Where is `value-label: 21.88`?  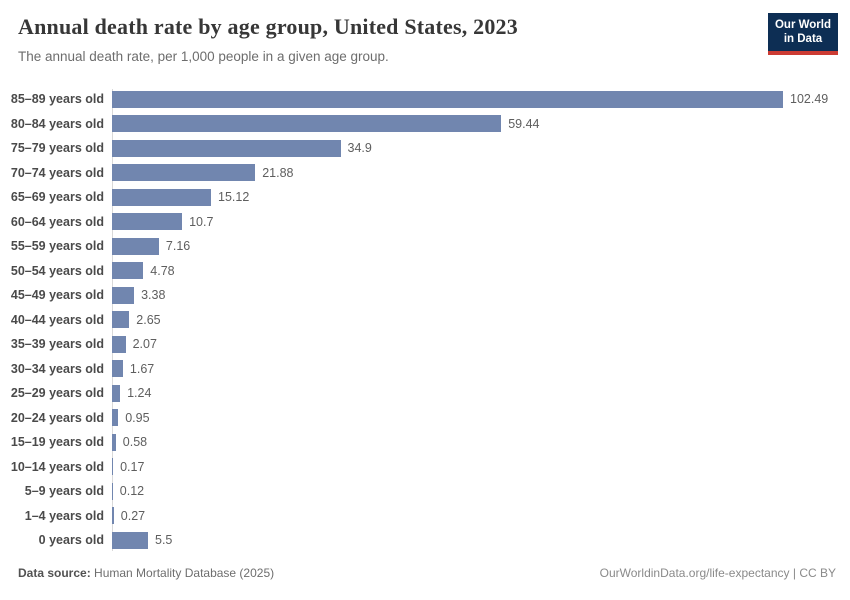
value-label: 21.88 is located at coordinates (278, 172).